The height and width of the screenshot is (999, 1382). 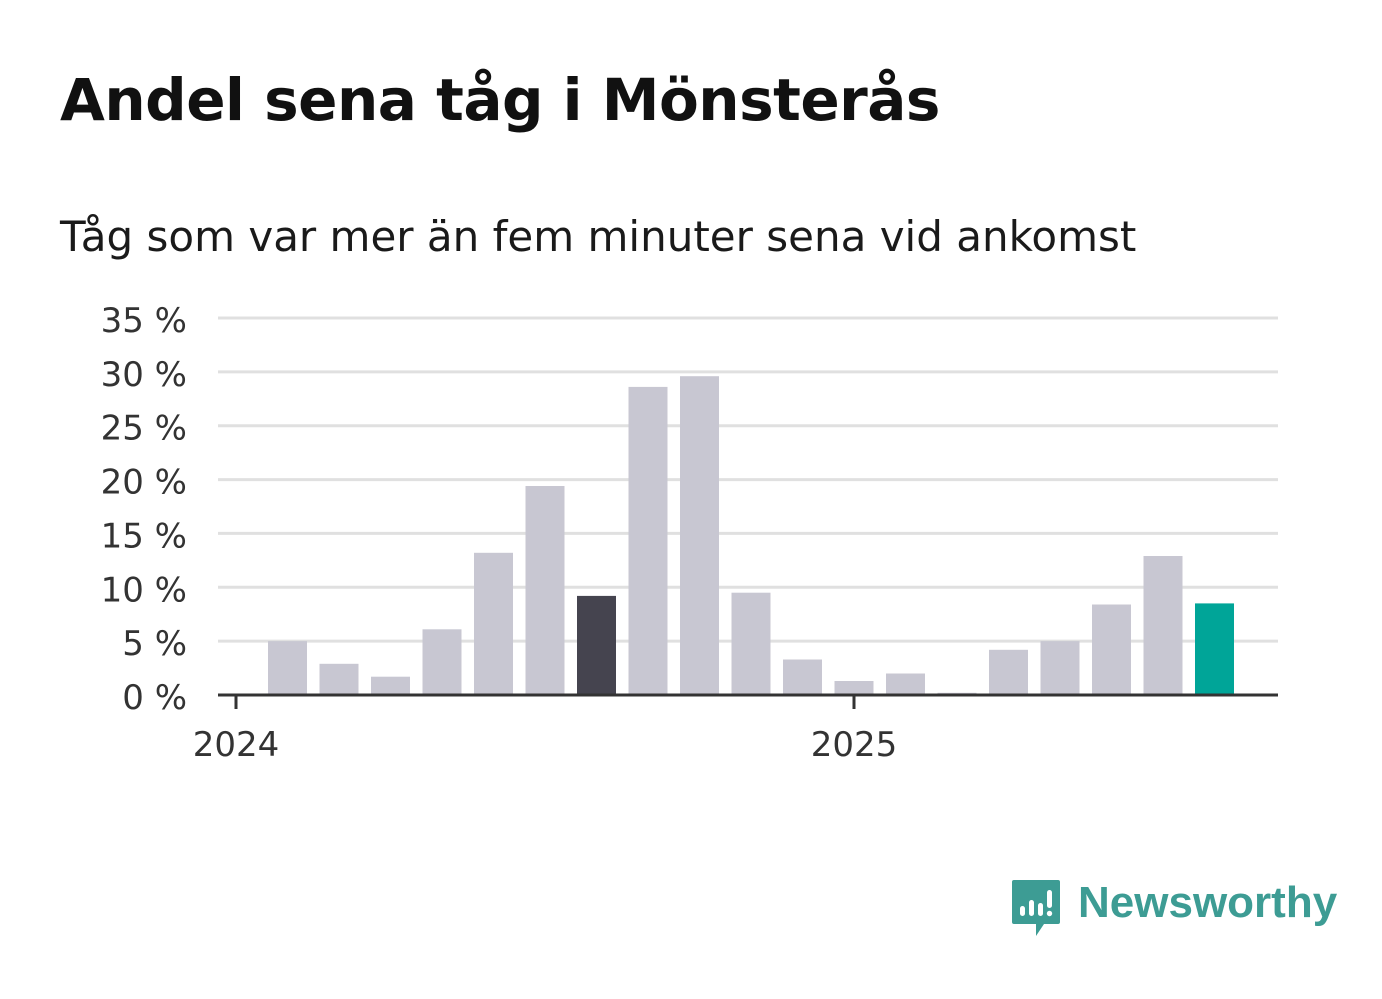 What do you see at coordinates (154, 644) in the screenshot?
I see `y-tick-label: 5 %` at bounding box center [154, 644].